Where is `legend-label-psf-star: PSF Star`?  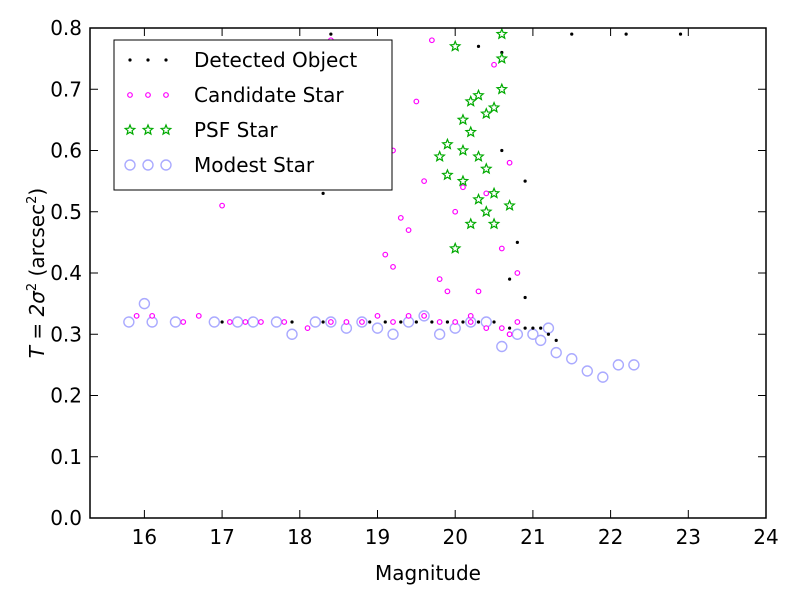
legend-label-psf-star: PSF Star is located at coordinates (236, 130).